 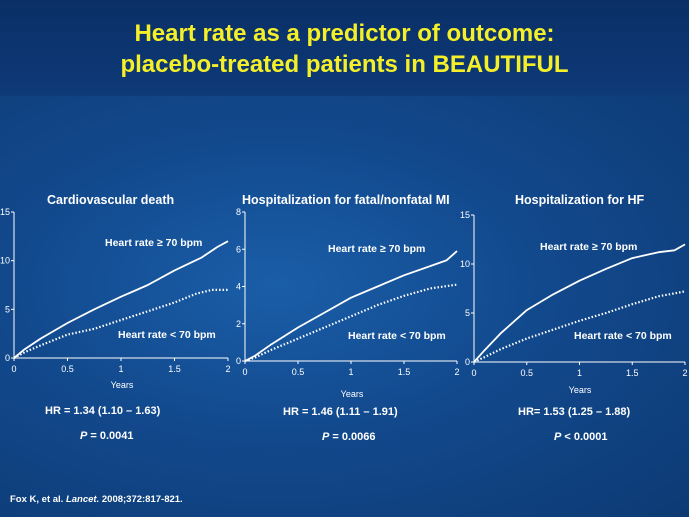 What do you see at coordinates (579, 326) in the screenshot?
I see `series-hr-low-line-hf` at bounding box center [579, 326].